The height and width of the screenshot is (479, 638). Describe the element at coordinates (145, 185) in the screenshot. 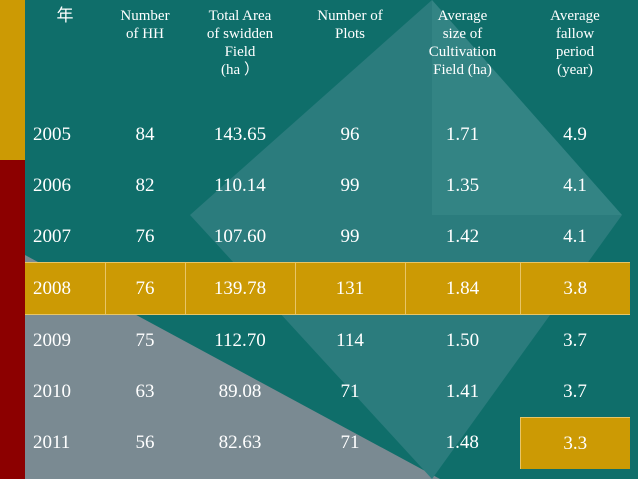

I see `cell-number-of-hh: 82` at that location.